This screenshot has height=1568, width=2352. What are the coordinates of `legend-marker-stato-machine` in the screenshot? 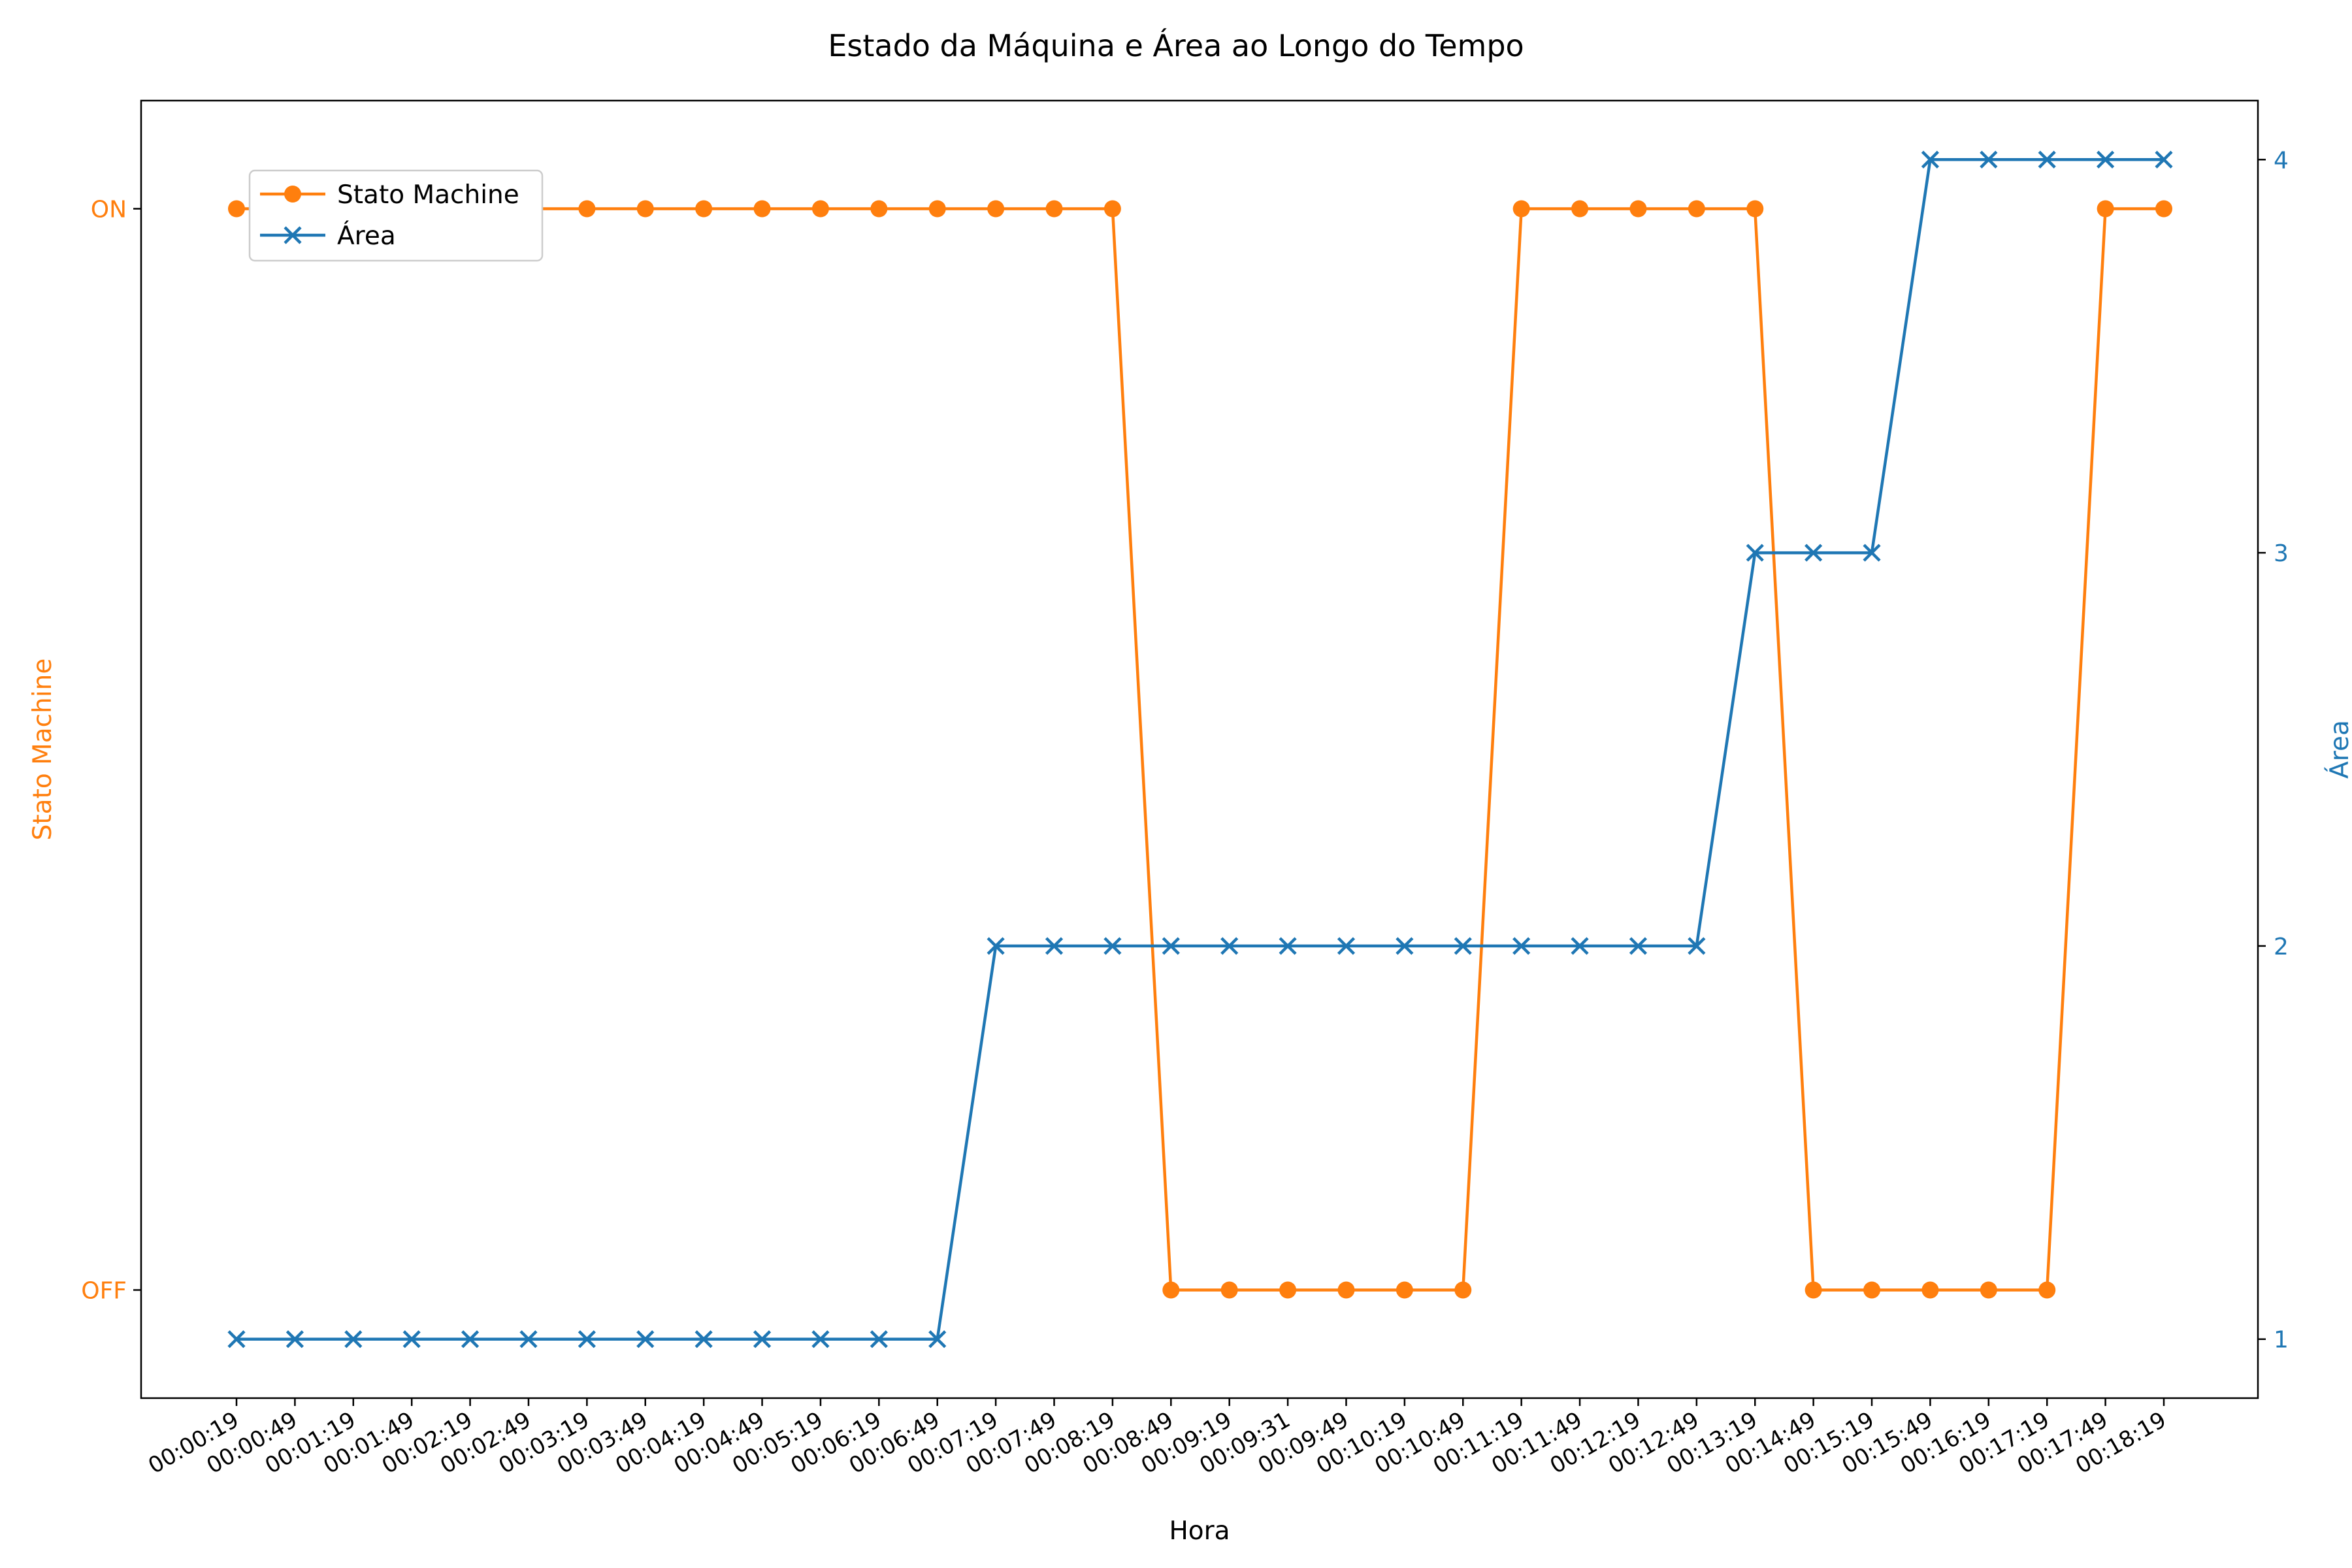 It's located at (292, 194).